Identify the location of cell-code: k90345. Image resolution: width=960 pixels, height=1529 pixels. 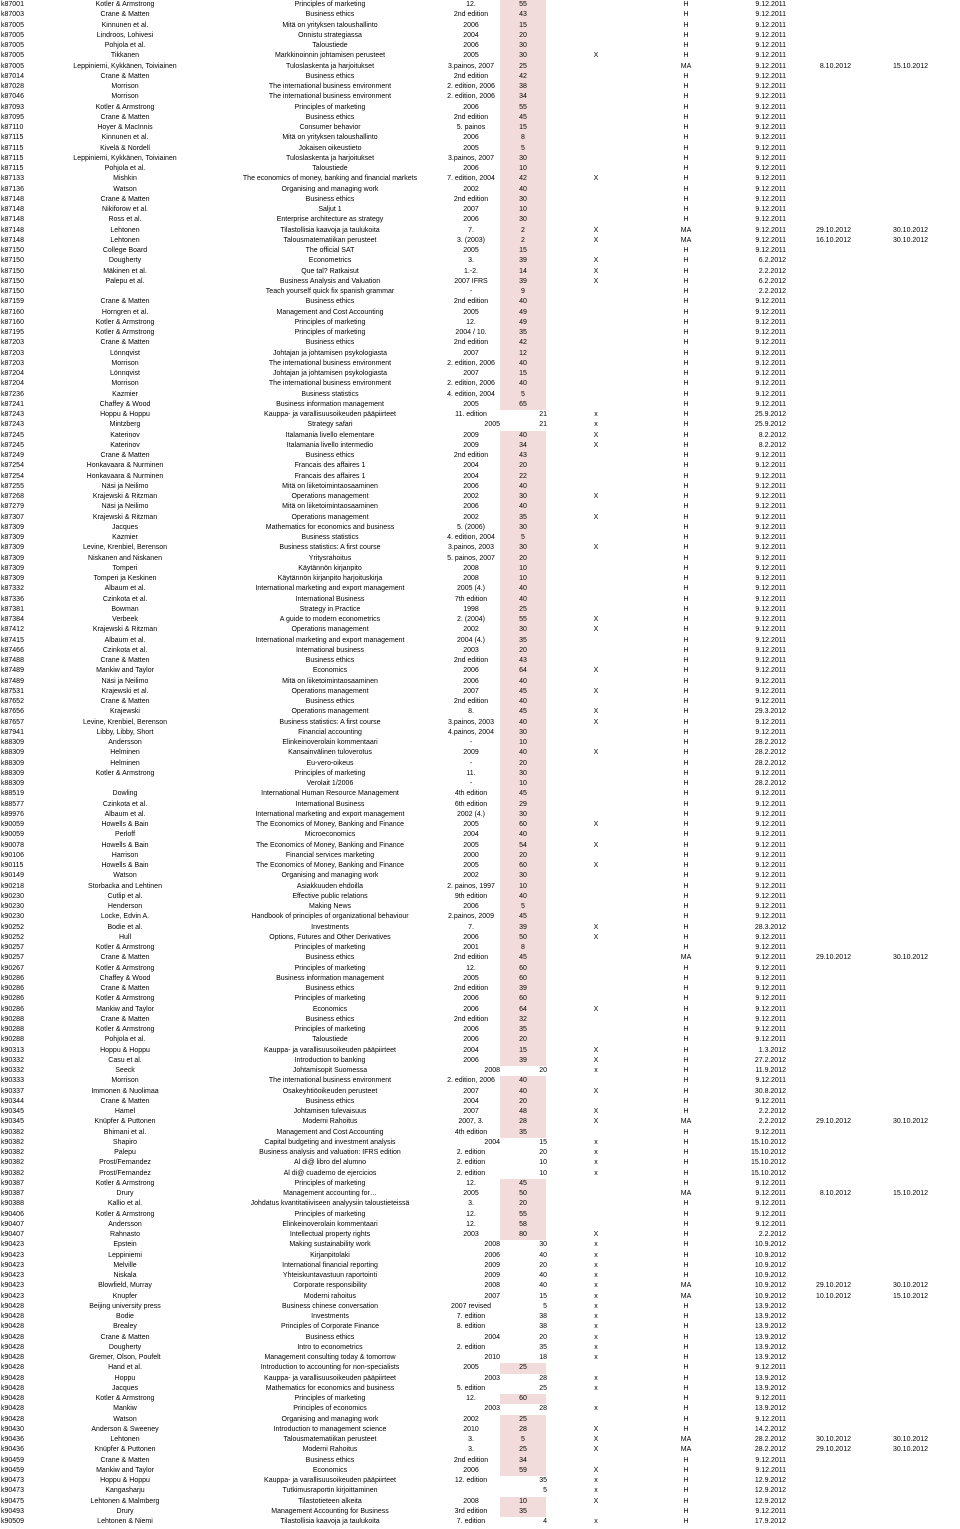
(12, 1111).